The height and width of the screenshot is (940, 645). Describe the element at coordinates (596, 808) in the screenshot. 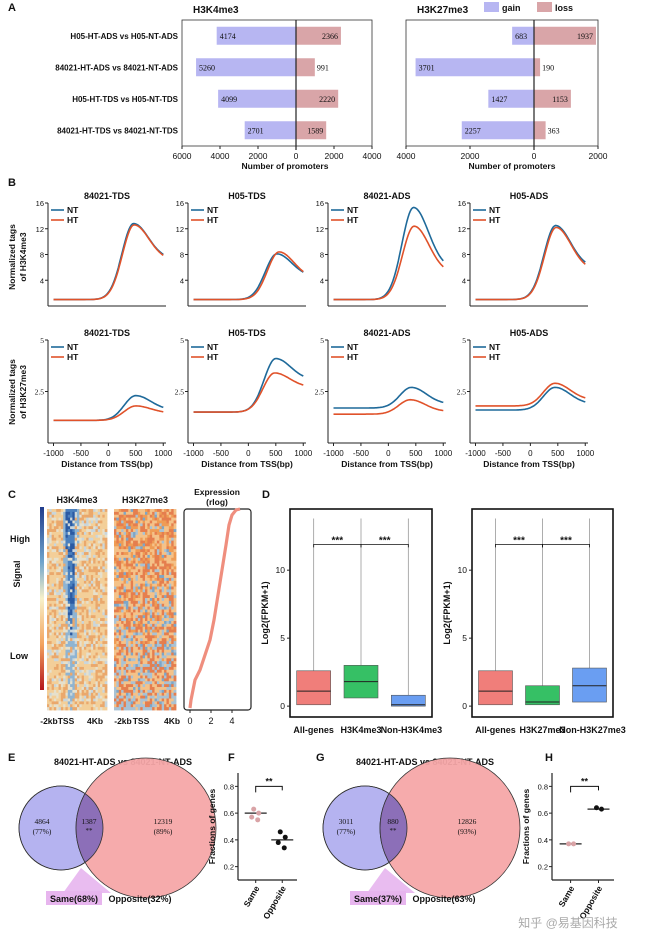

I see `data-point` at that location.